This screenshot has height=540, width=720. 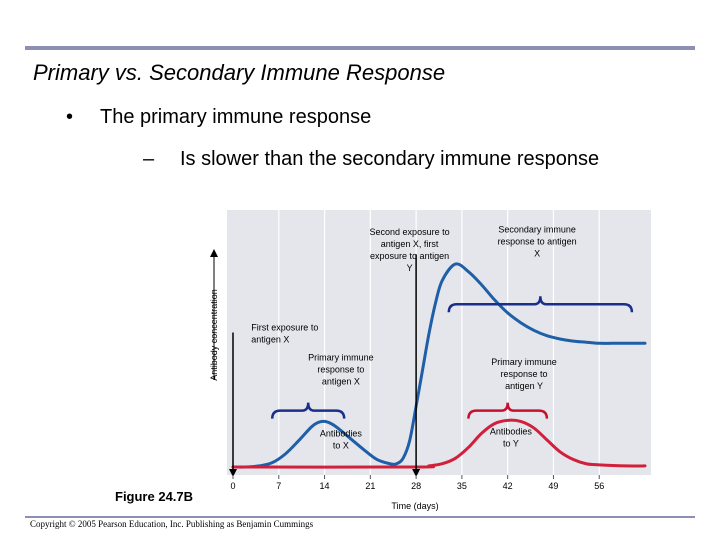 What do you see at coordinates (462, 486) in the screenshot?
I see `x-tick-label: 35` at bounding box center [462, 486].